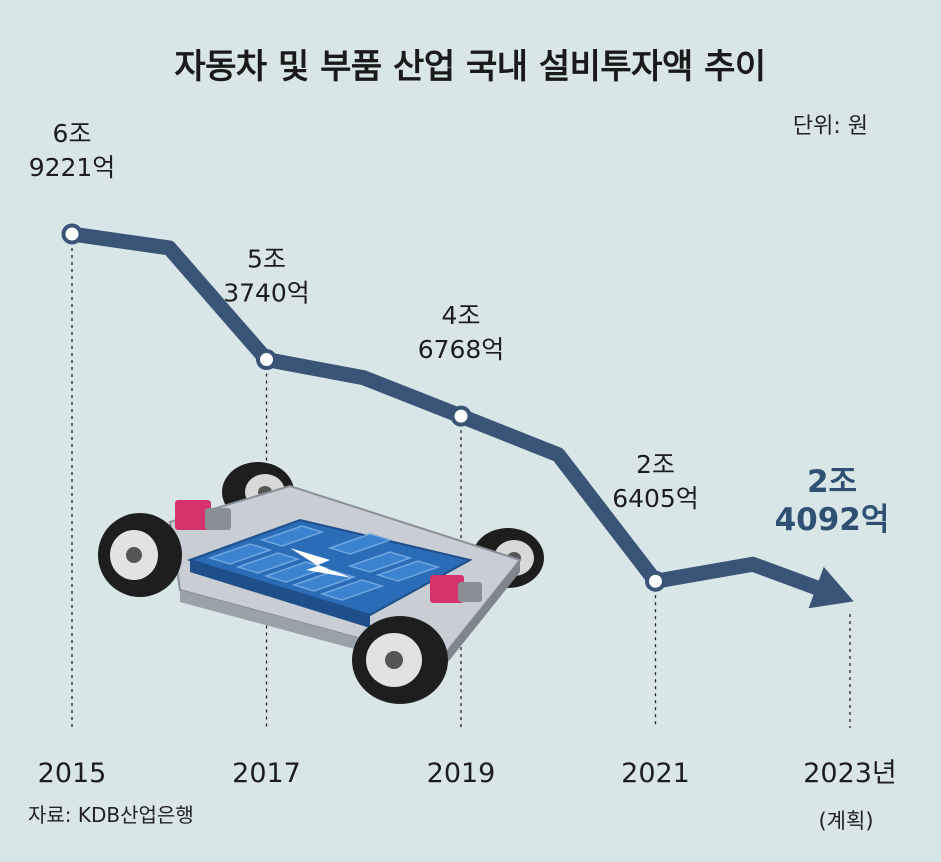 The image size is (941, 862). Describe the element at coordinates (655, 481) in the screenshot. I see `data-label-2021: 2조 6405억` at that location.